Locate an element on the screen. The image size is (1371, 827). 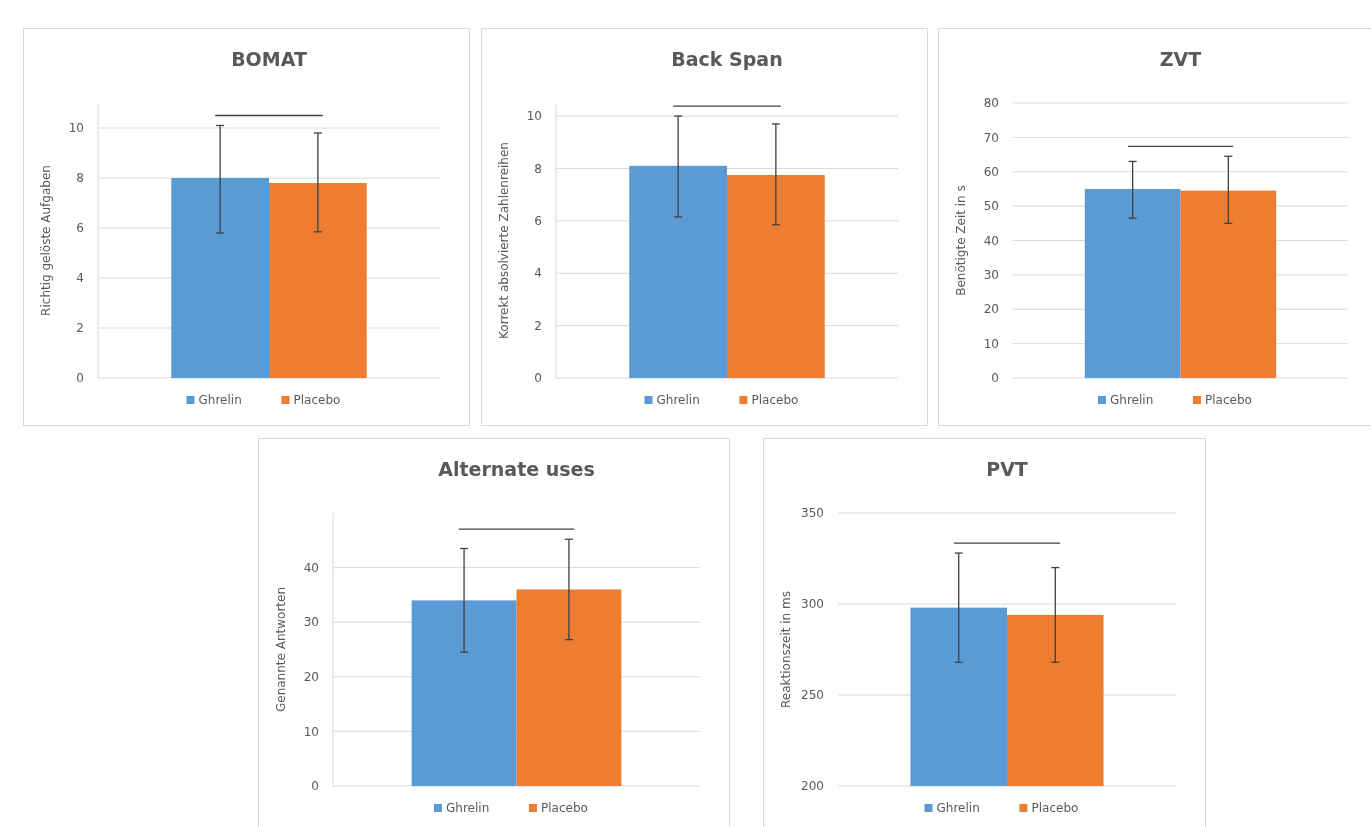
y-tick-label: 250 is located at coordinates (812, 695).